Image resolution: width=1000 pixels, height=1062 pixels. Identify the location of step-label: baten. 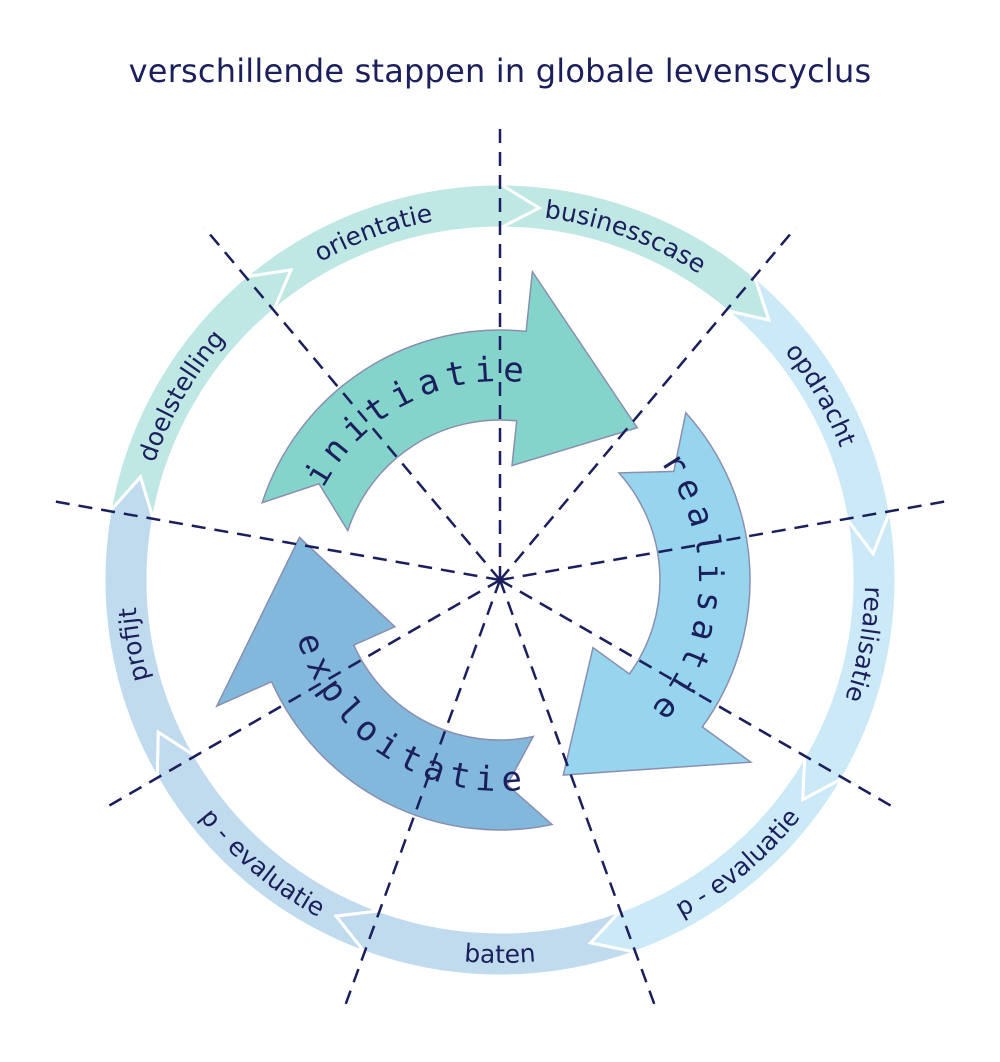
(499, 953).